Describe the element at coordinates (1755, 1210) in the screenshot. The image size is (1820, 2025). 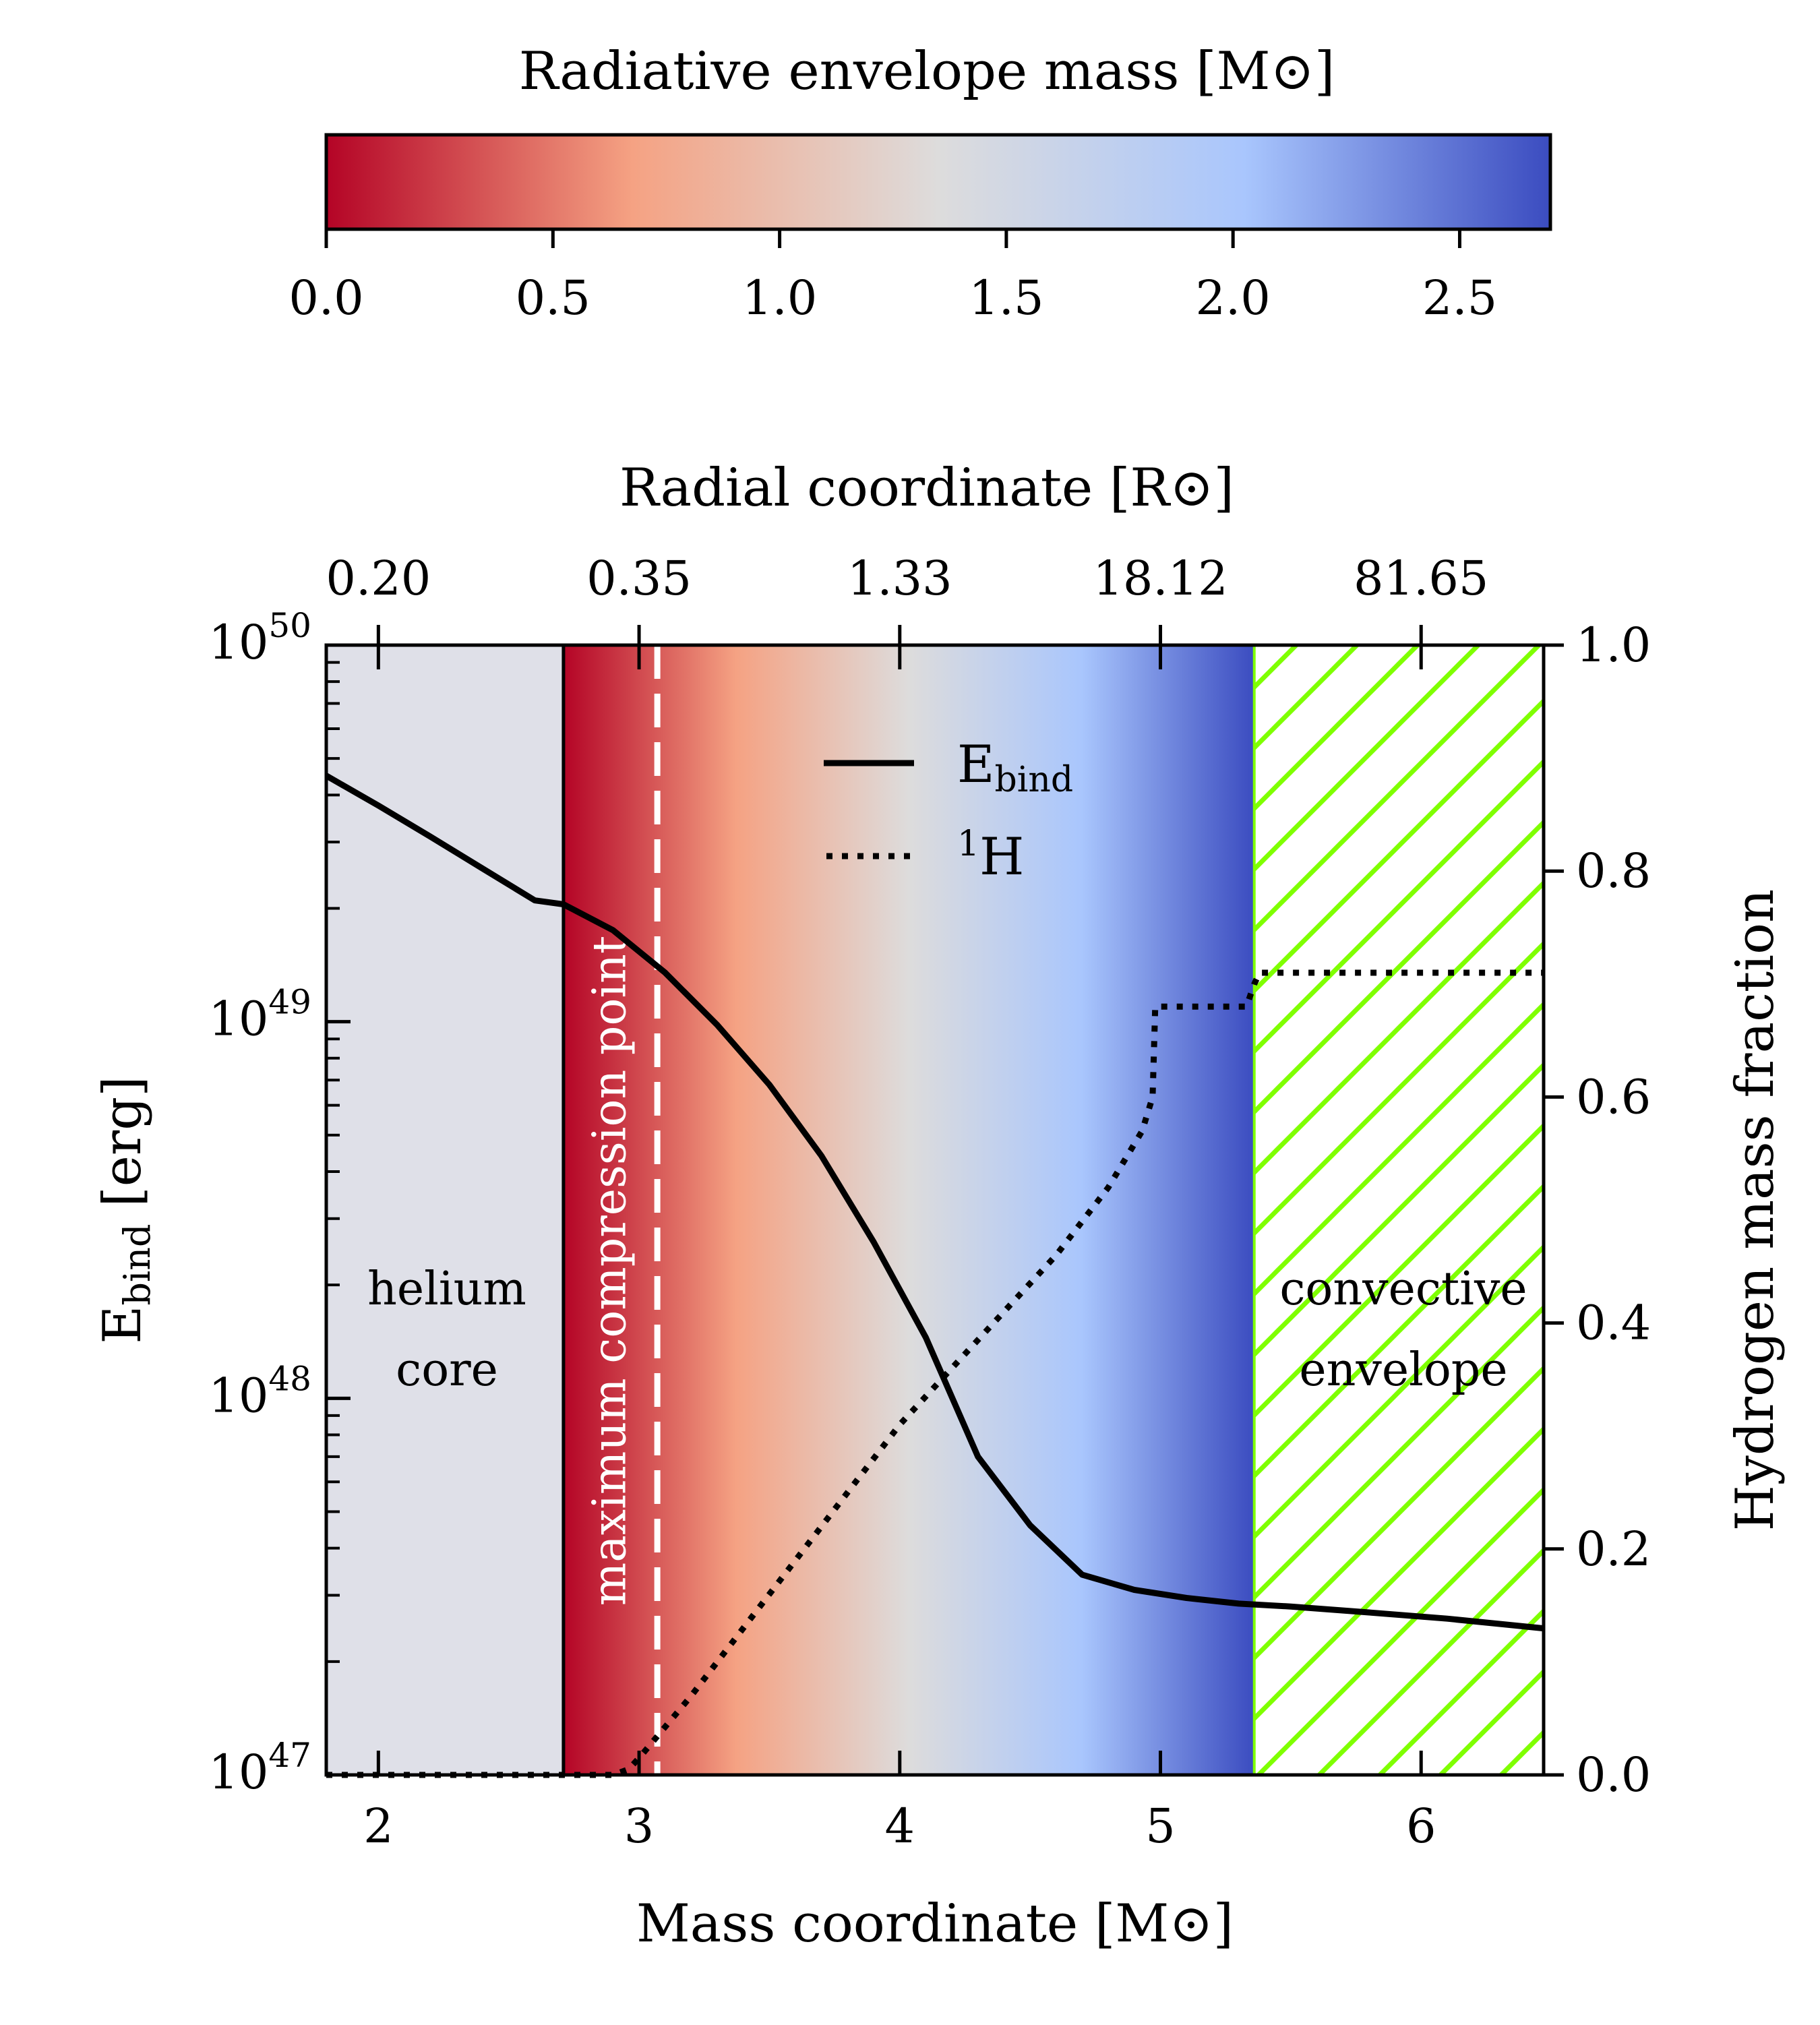
I see `y-right-axis-title: Hydrogen mass fraction` at that location.